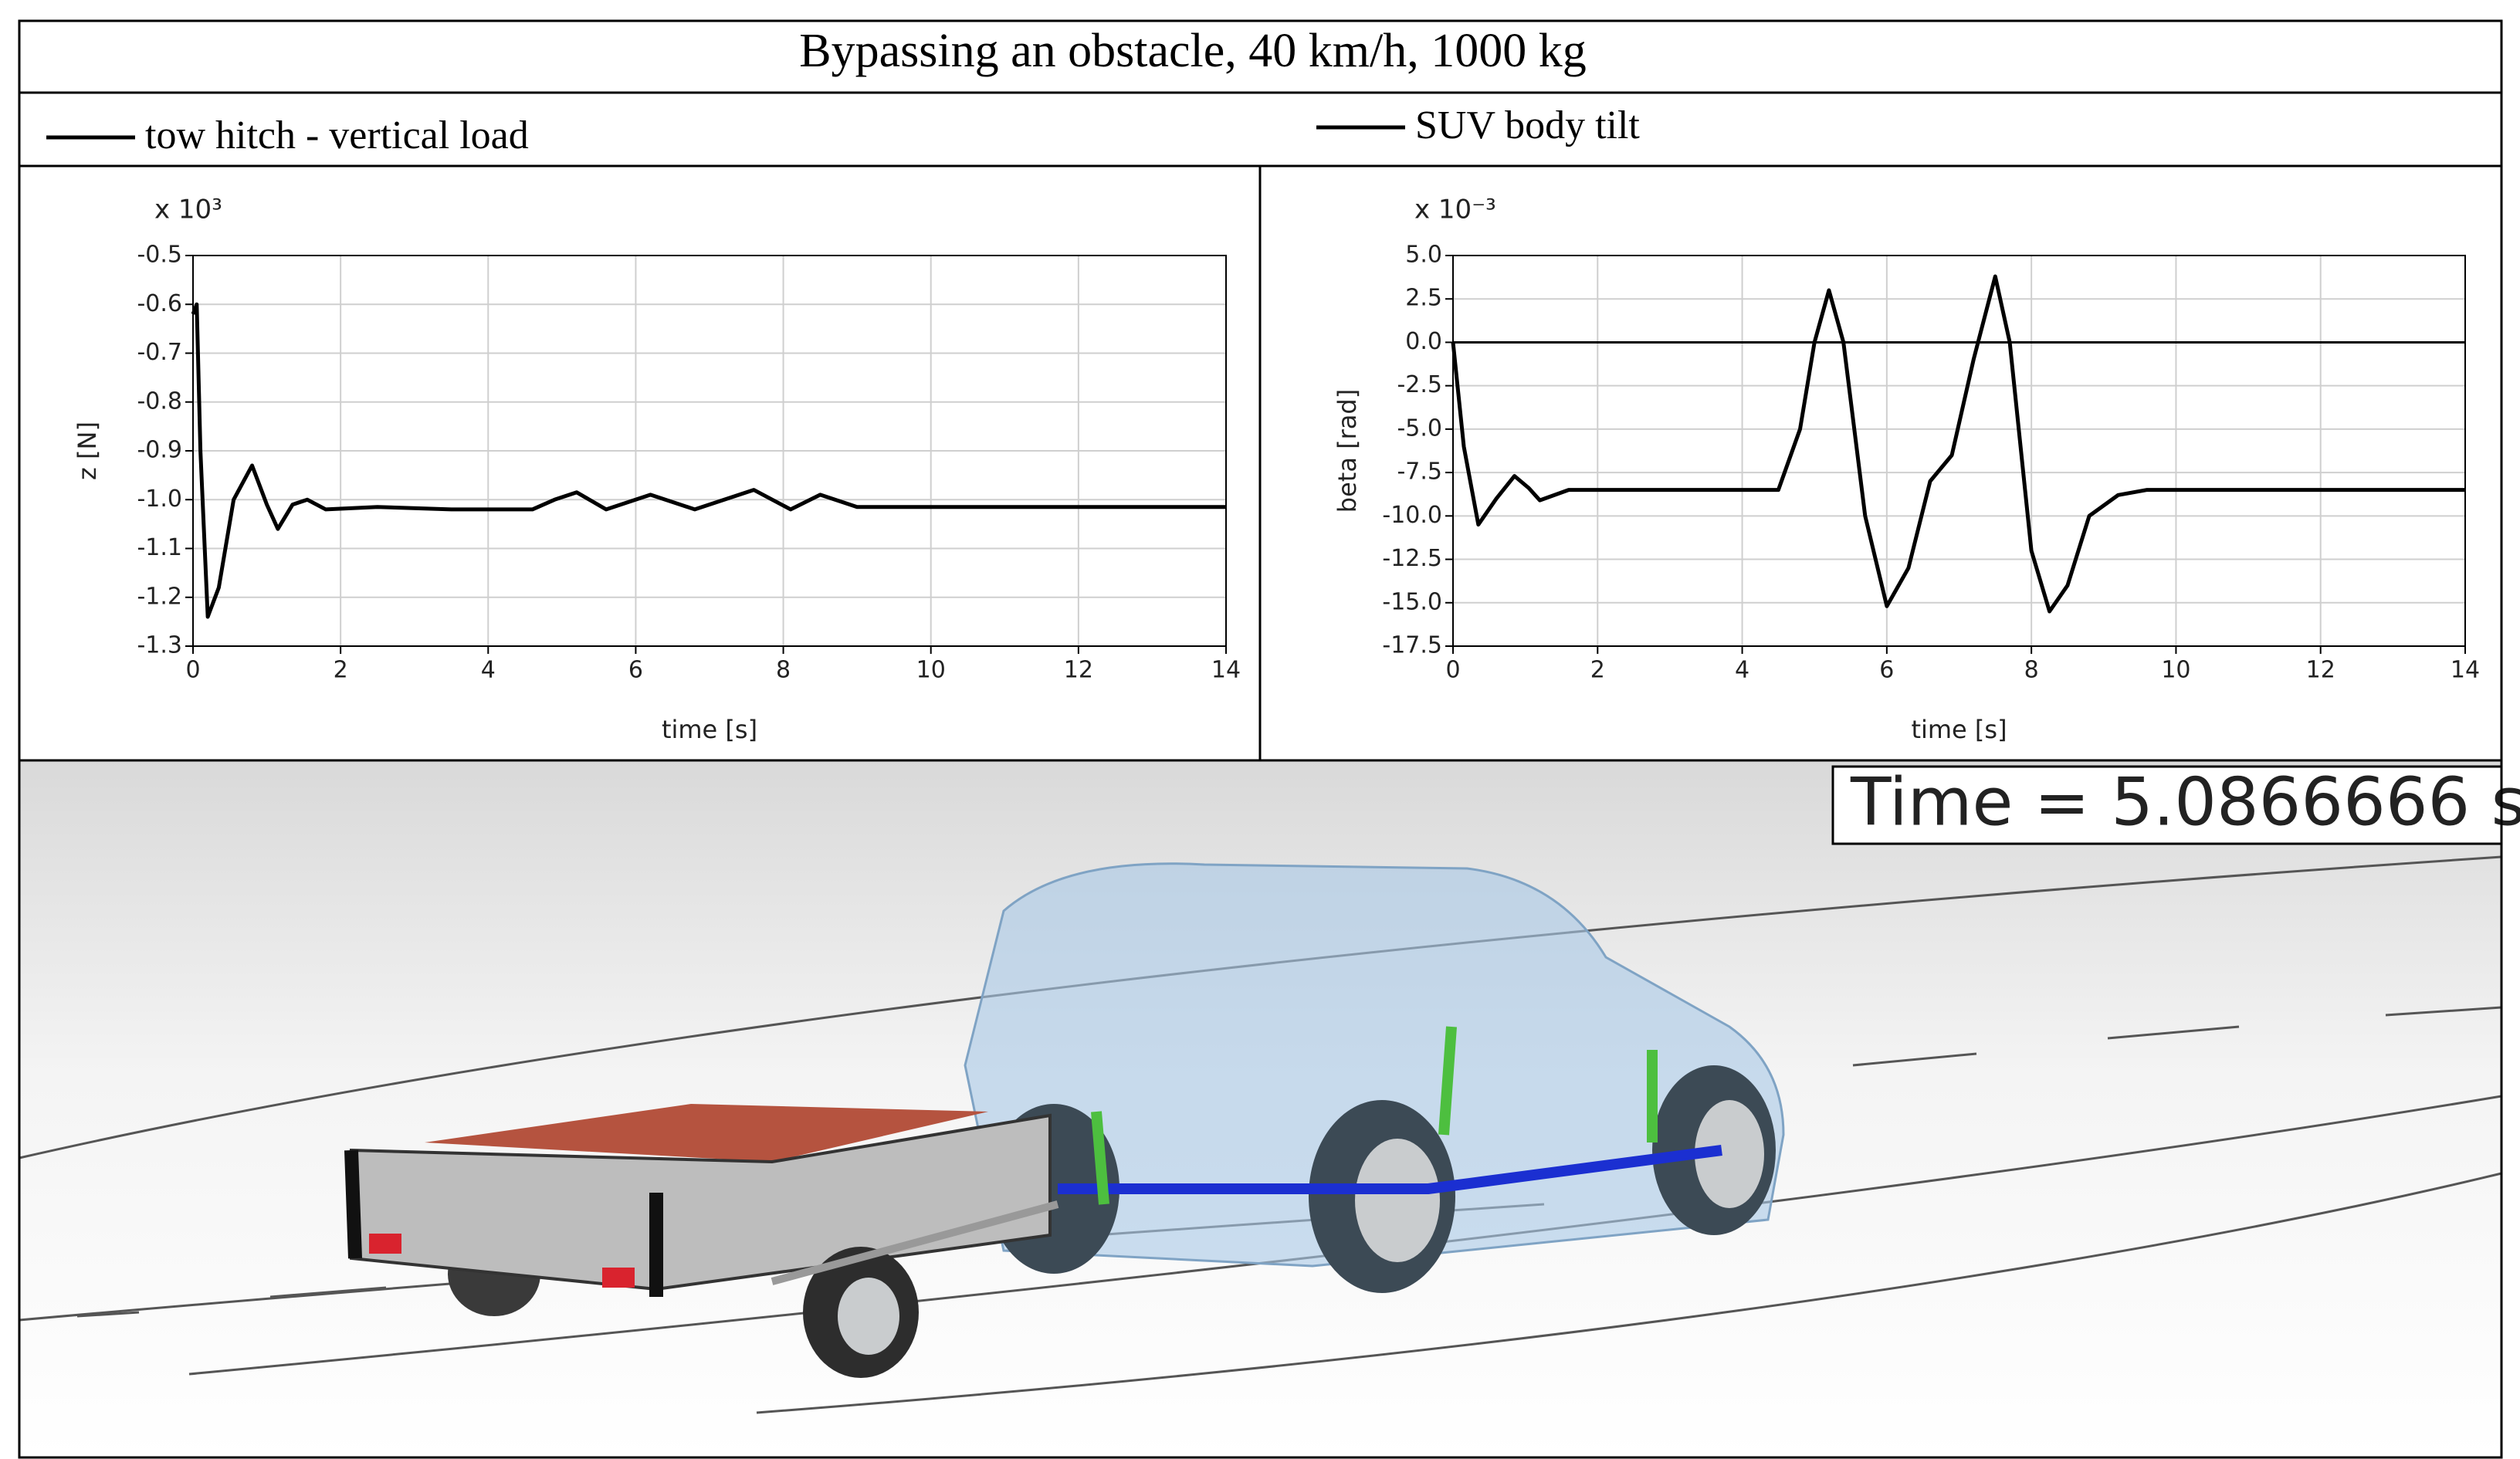 Image resolution: width=2520 pixels, height=1459 pixels. Describe the element at coordinates (160, 500) in the screenshot. I see `y-tick-label: -1.0` at that location.